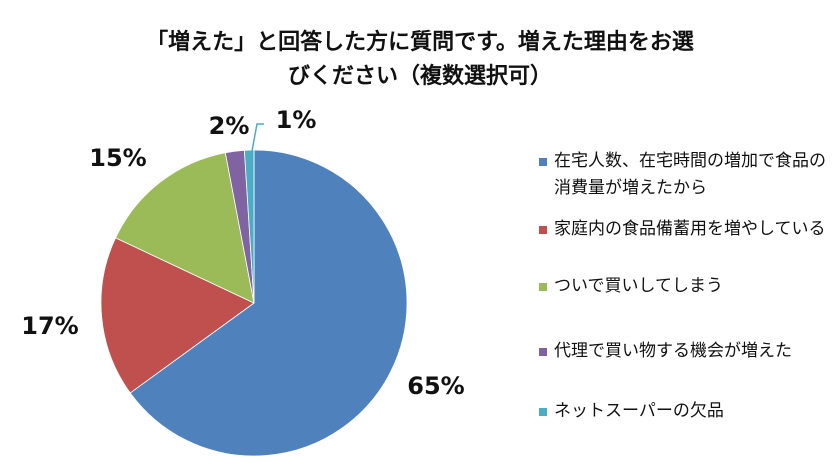 This screenshot has height=470, width=840. I want to click on data-label-home-consumption: 65%, so click(435, 386).